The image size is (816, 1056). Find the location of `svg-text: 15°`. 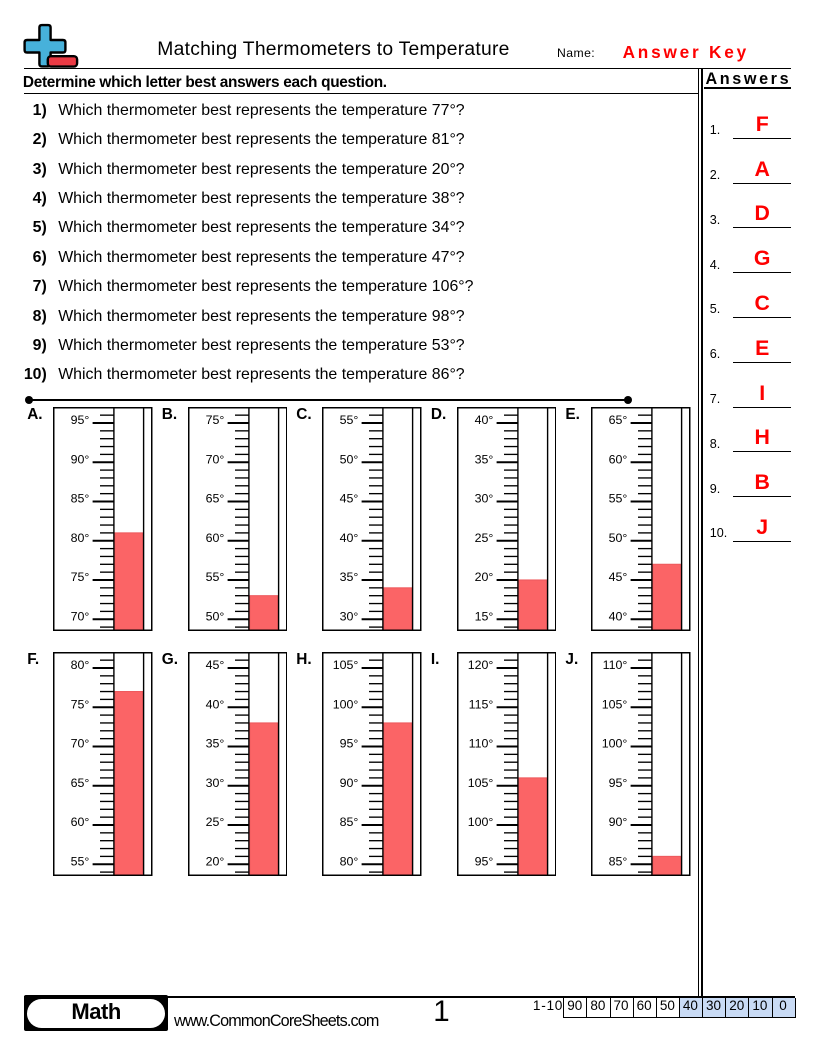

svg-text: 15° is located at coordinates (484, 616).